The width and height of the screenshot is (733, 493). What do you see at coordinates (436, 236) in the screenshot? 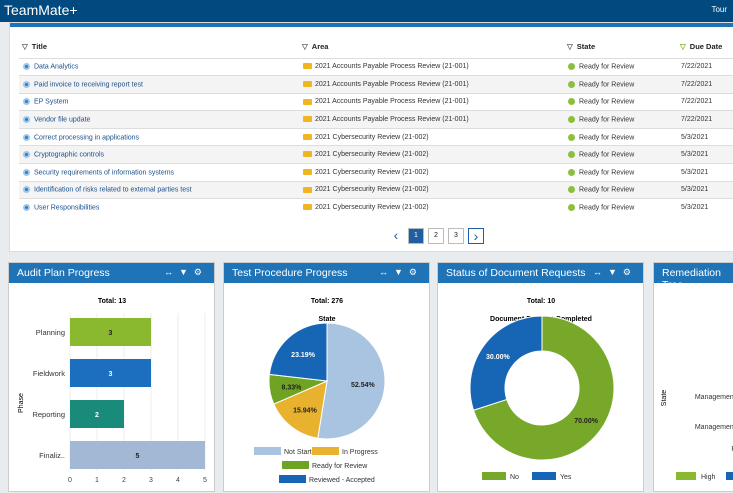
I see `page-button: 2` at bounding box center [436, 236].